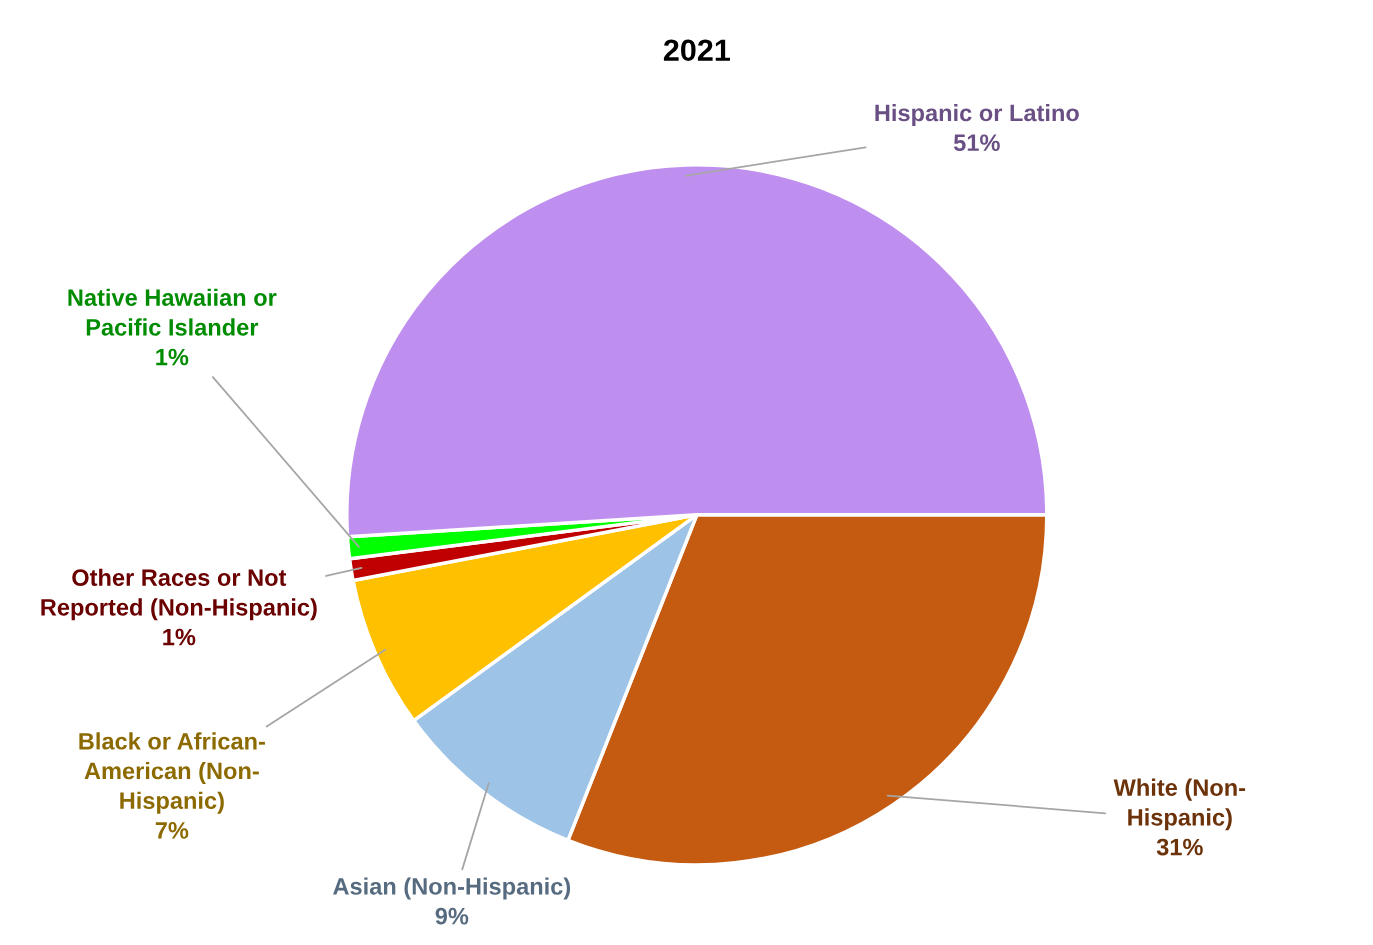  What do you see at coordinates (452, 916) in the screenshot?
I see `data-label: 9%` at bounding box center [452, 916].